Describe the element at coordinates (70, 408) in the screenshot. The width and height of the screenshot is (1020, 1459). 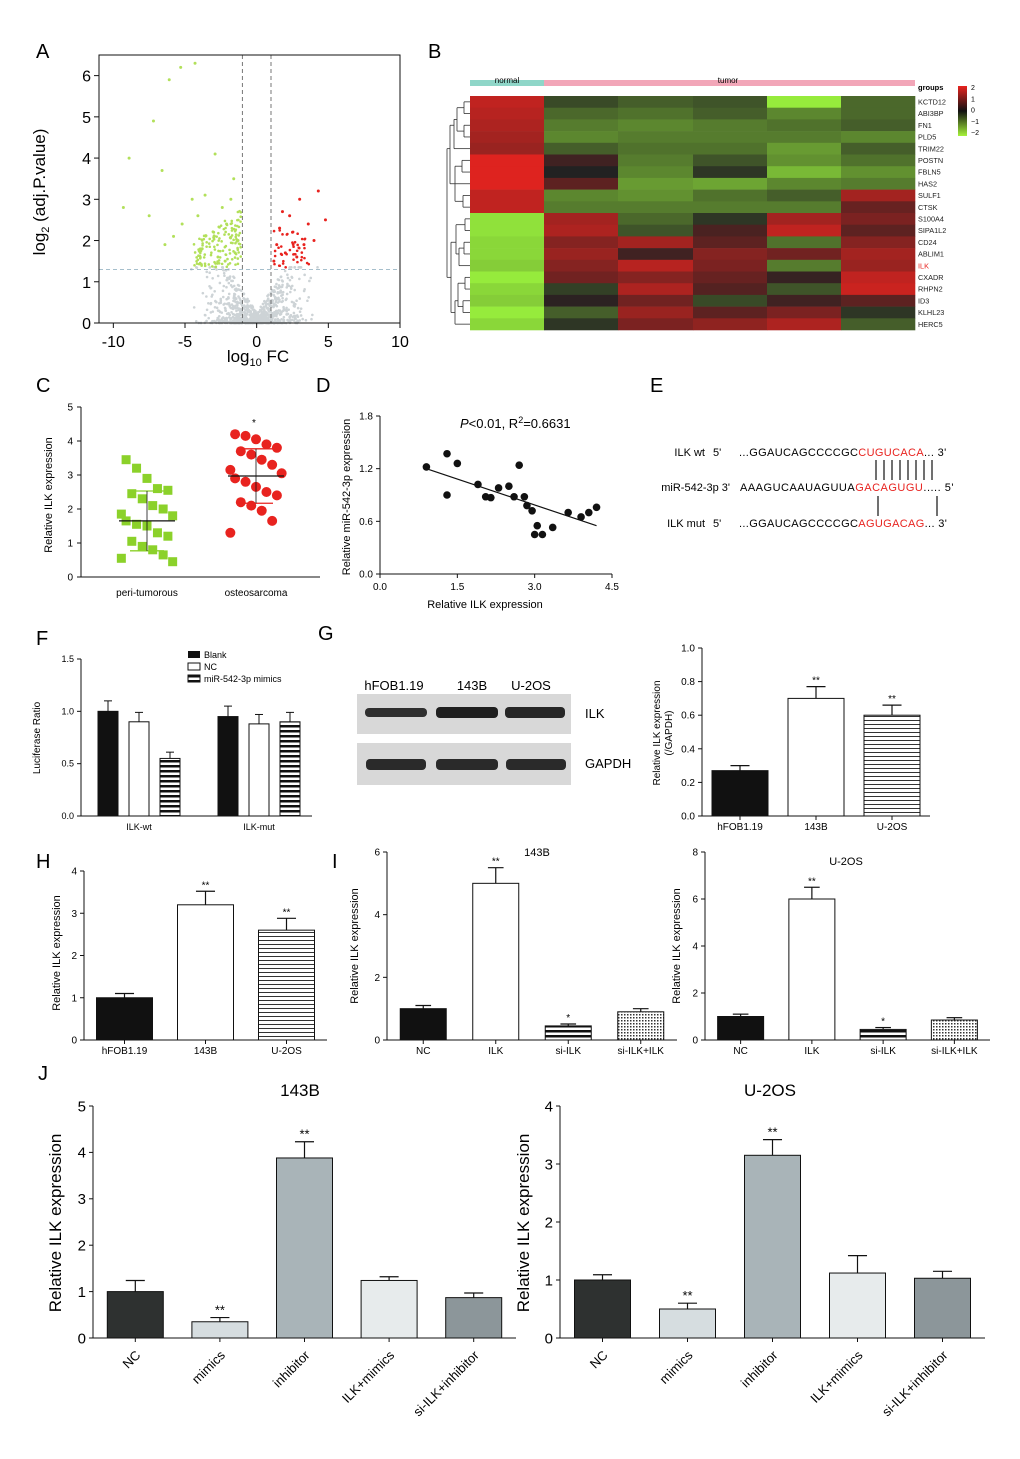
I see `y-tick-label: 5` at that location.